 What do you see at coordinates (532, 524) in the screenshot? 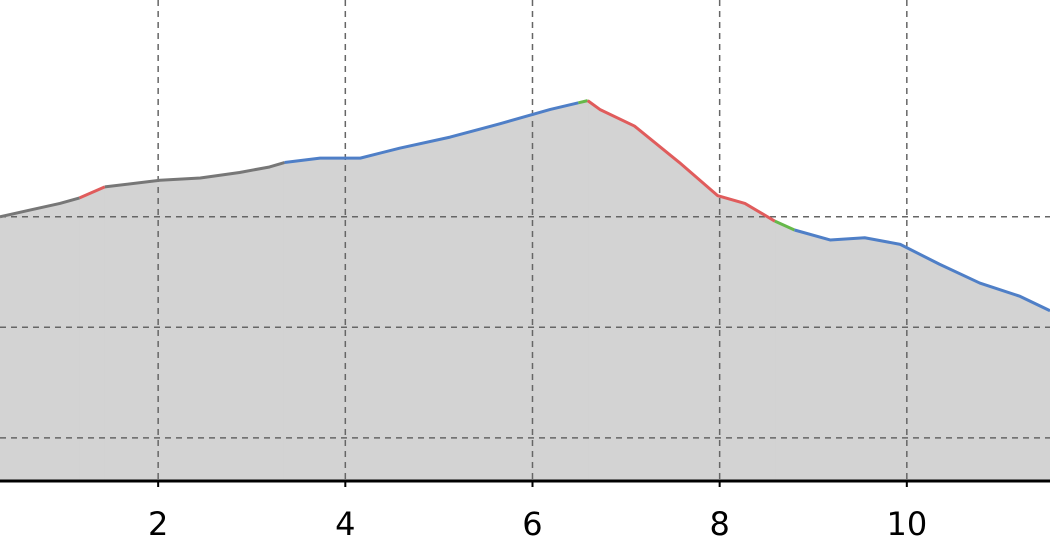
I see `x-tick-label: 6` at bounding box center [532, 524].